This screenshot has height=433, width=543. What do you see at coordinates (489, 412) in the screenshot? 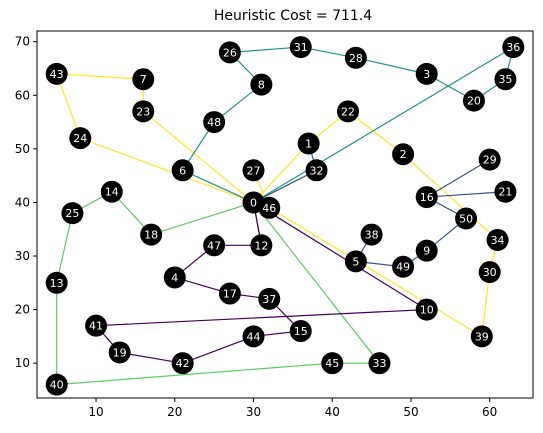
I see `x-tick-label: 60` at bounding box center [489, 412].